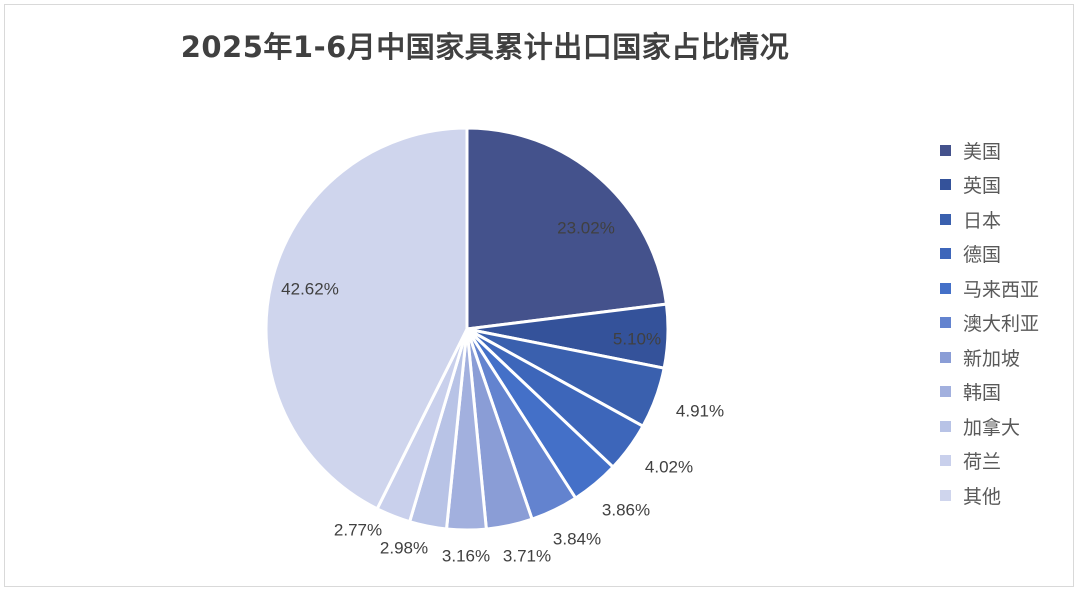  I want to click on legend-item: 荷兰, so click(989, 461).